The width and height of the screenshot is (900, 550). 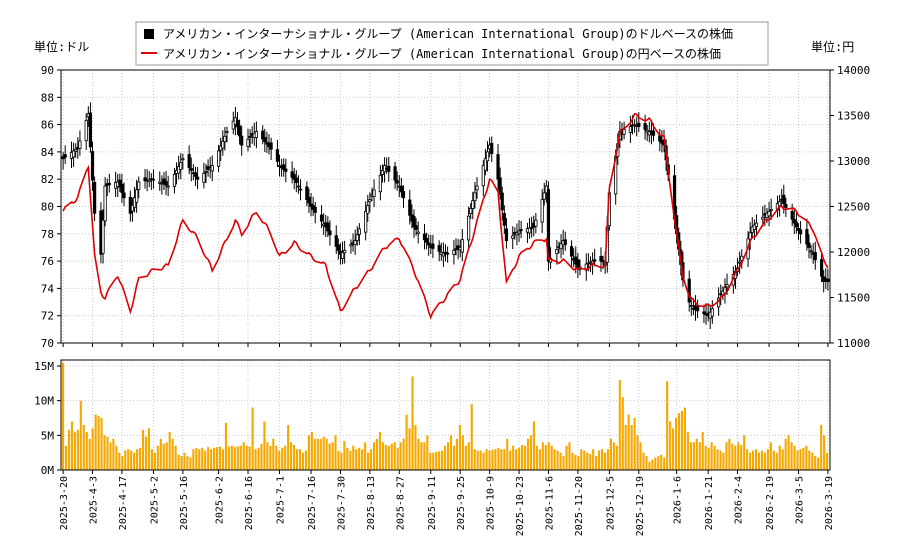 I want to click on volume-axis: 15M 10M 5M 0M, so click(x=47, y=418).